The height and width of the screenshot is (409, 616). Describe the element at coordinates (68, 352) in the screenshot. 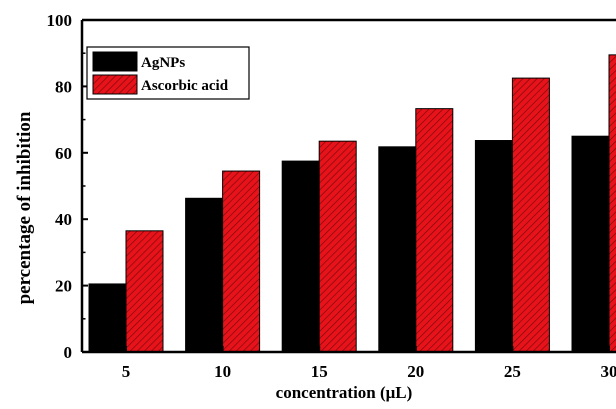

I see `y-tick-label: 0` at that location.